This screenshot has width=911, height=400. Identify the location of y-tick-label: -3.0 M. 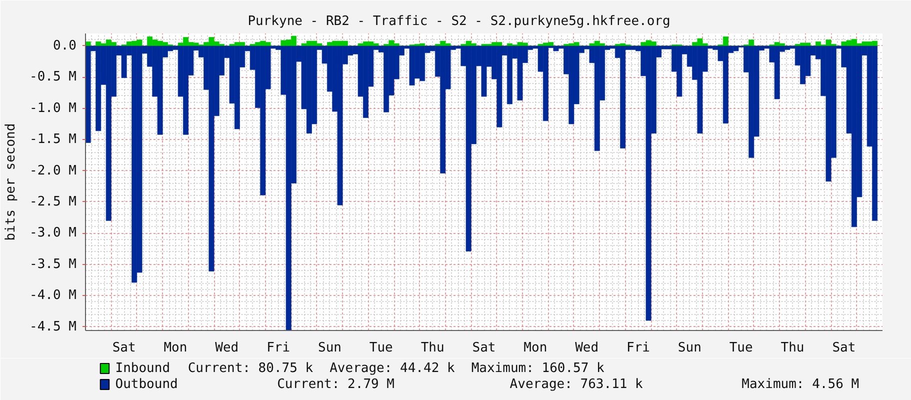
(53, 233).